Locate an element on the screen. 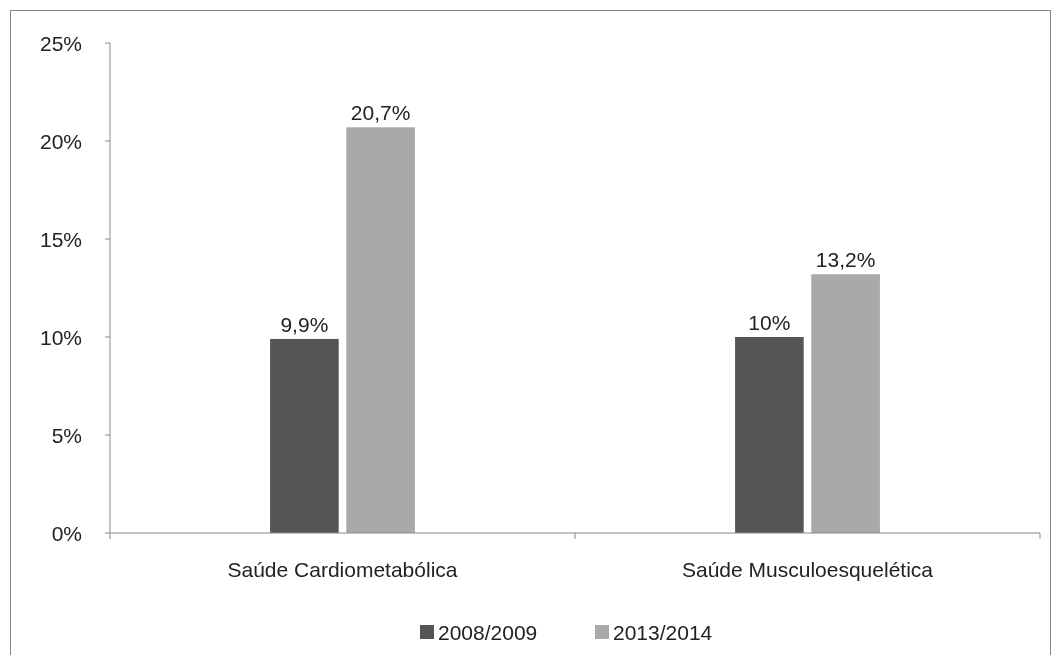 The image size is (1060, 655). data-label: 13,2% is located at coordinates (845, 260).